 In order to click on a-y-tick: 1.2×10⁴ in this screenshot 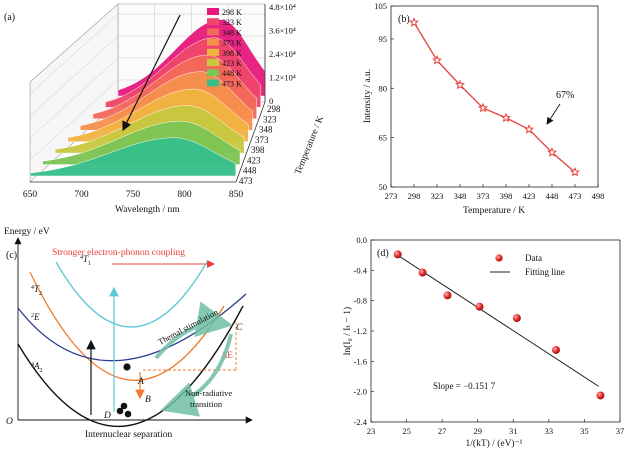, I will do `click(282, 78)`.